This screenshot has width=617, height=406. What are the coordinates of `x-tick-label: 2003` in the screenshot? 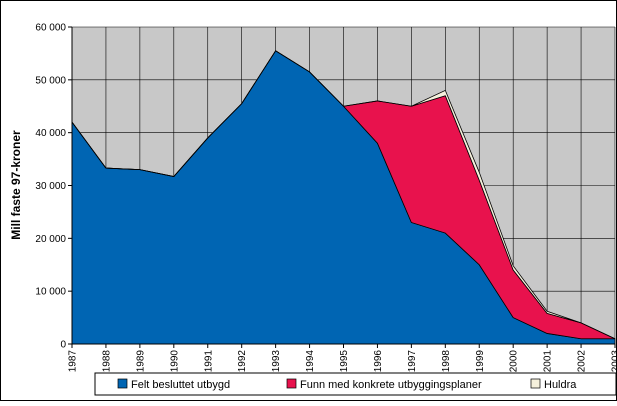 It's located at (614, 361).